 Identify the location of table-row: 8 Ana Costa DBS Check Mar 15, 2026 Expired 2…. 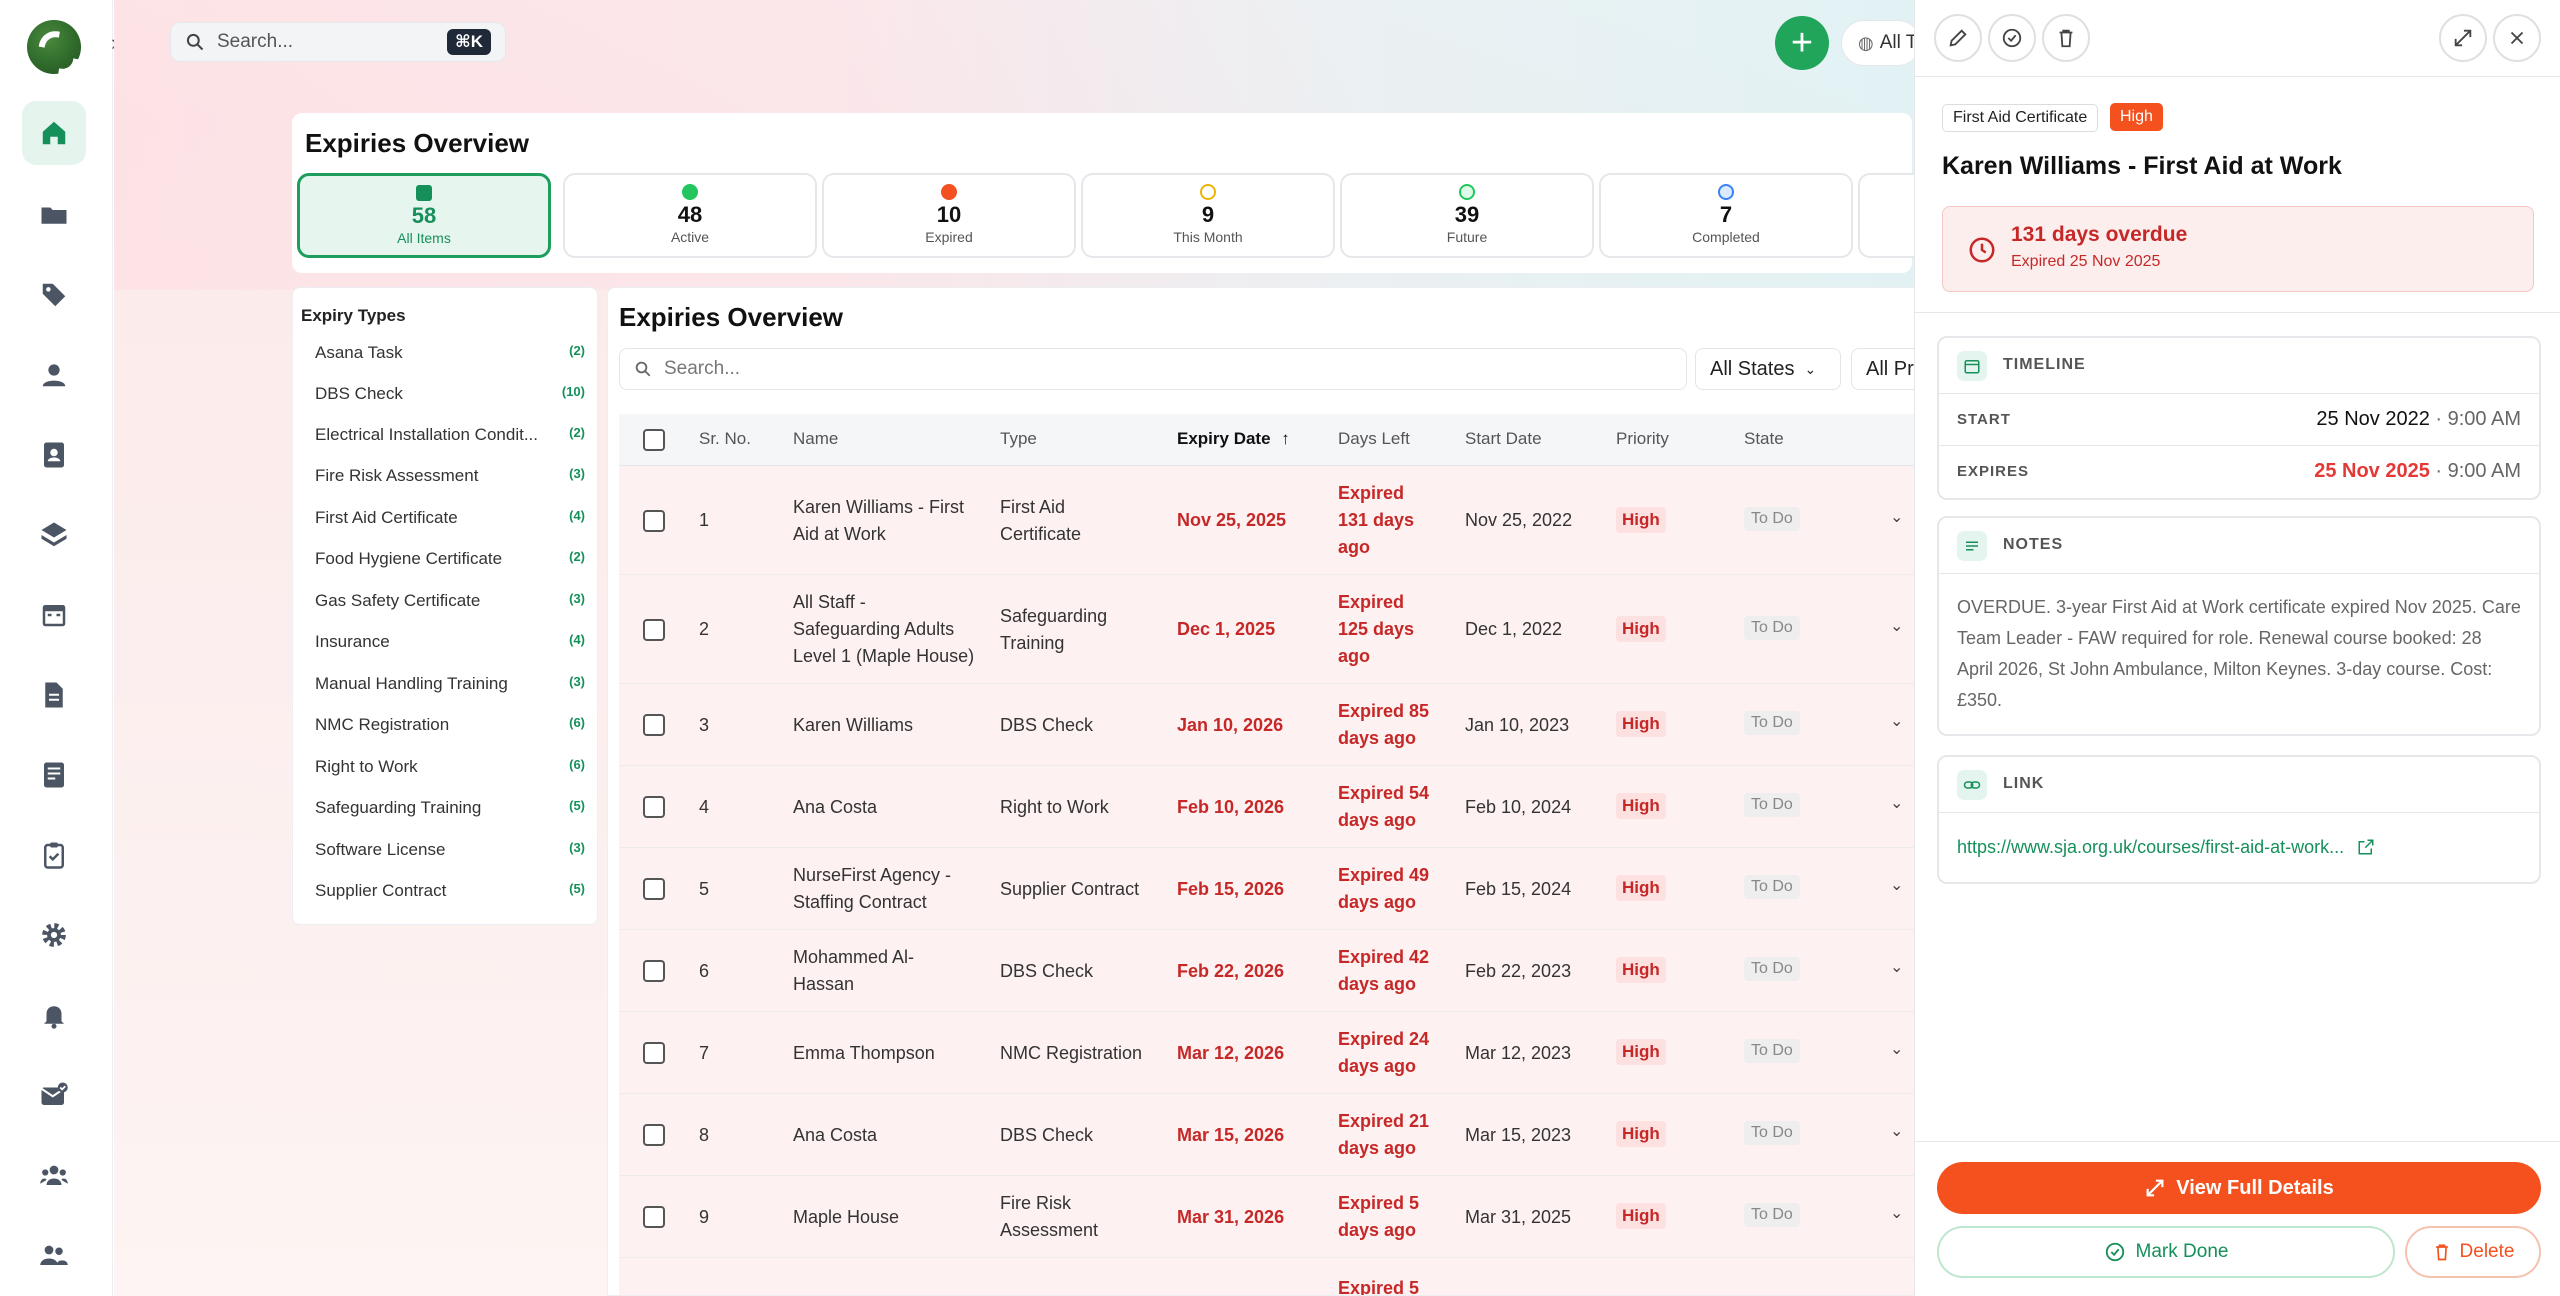
(1267, 1135).